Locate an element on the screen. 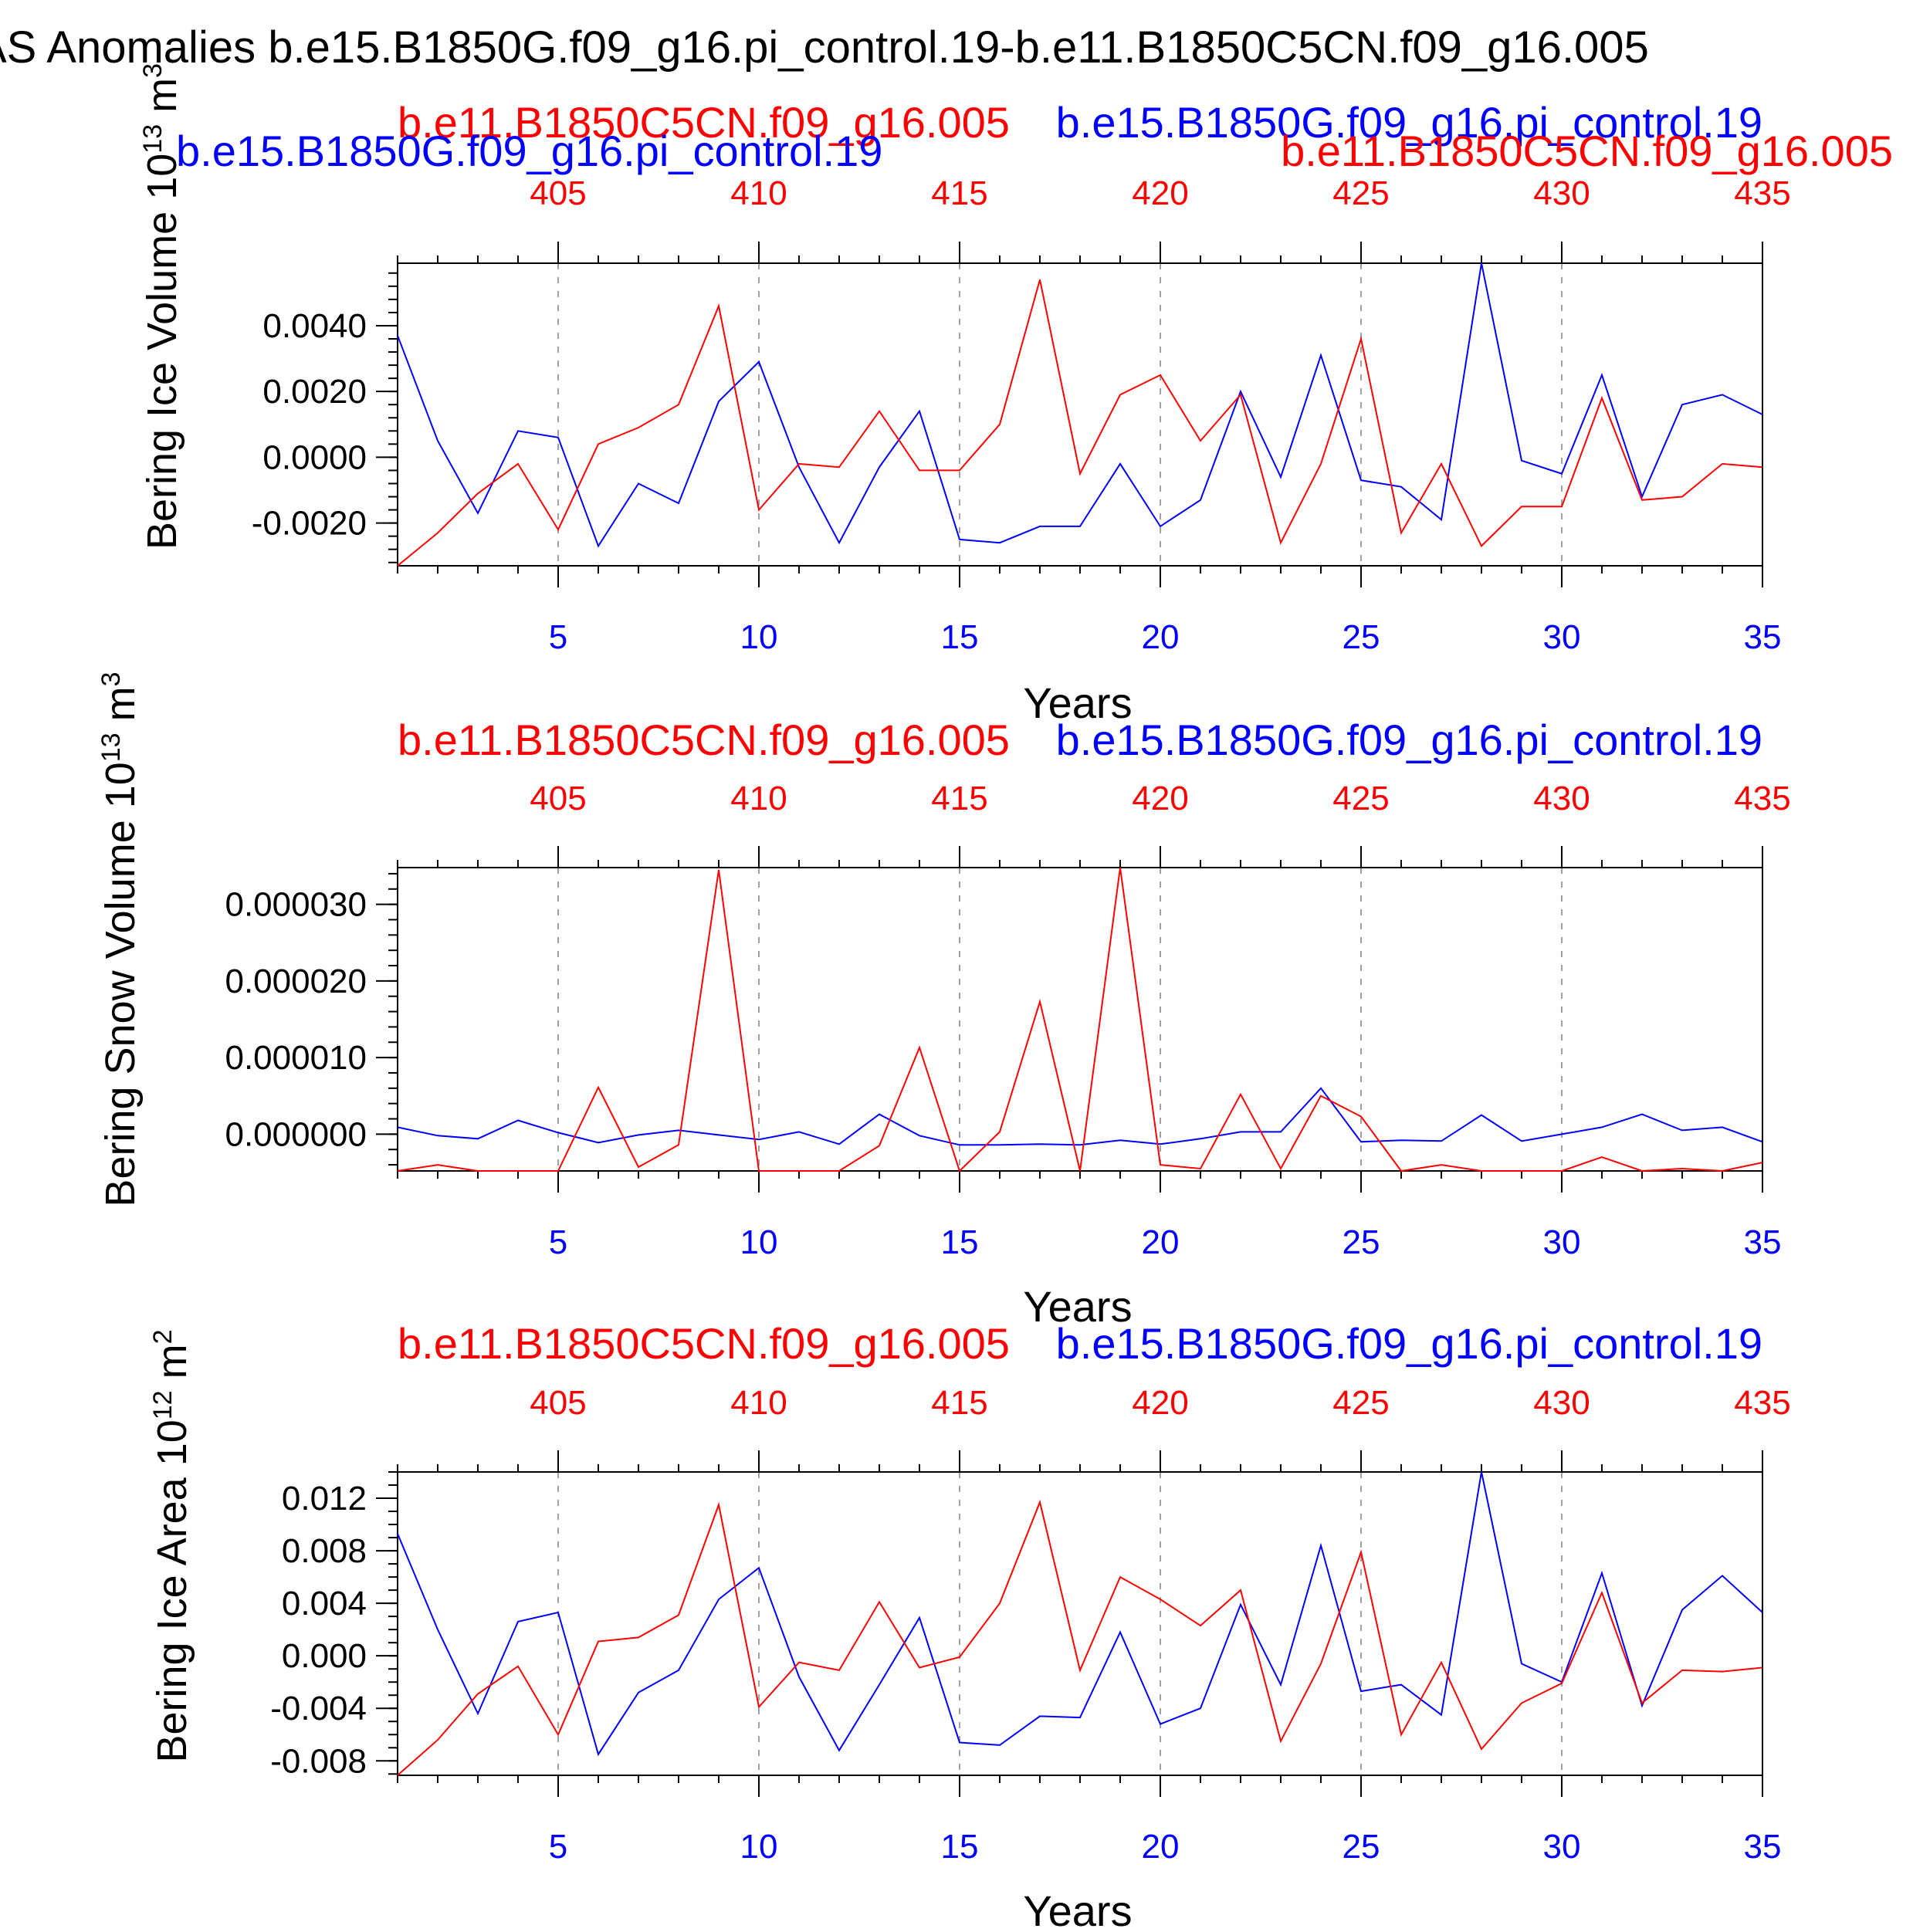 Image resolution: width=1930 pixels, height=1932 pixels. snow-volume-y-axis-title-exp: 13 is located at coordinates (111, 748).